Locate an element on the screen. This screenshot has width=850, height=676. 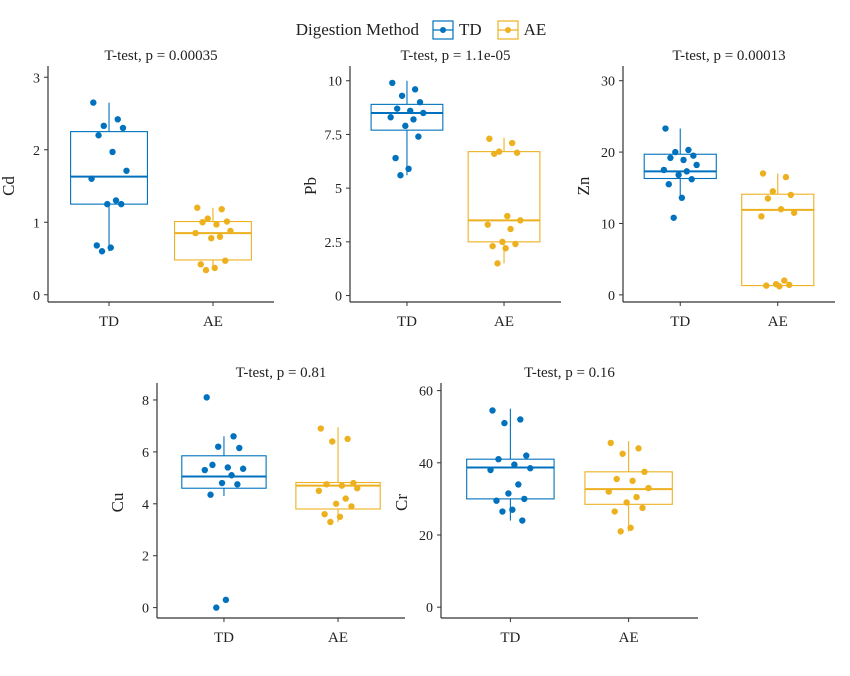
legend-key-ae is located at coordinates (508, 30).